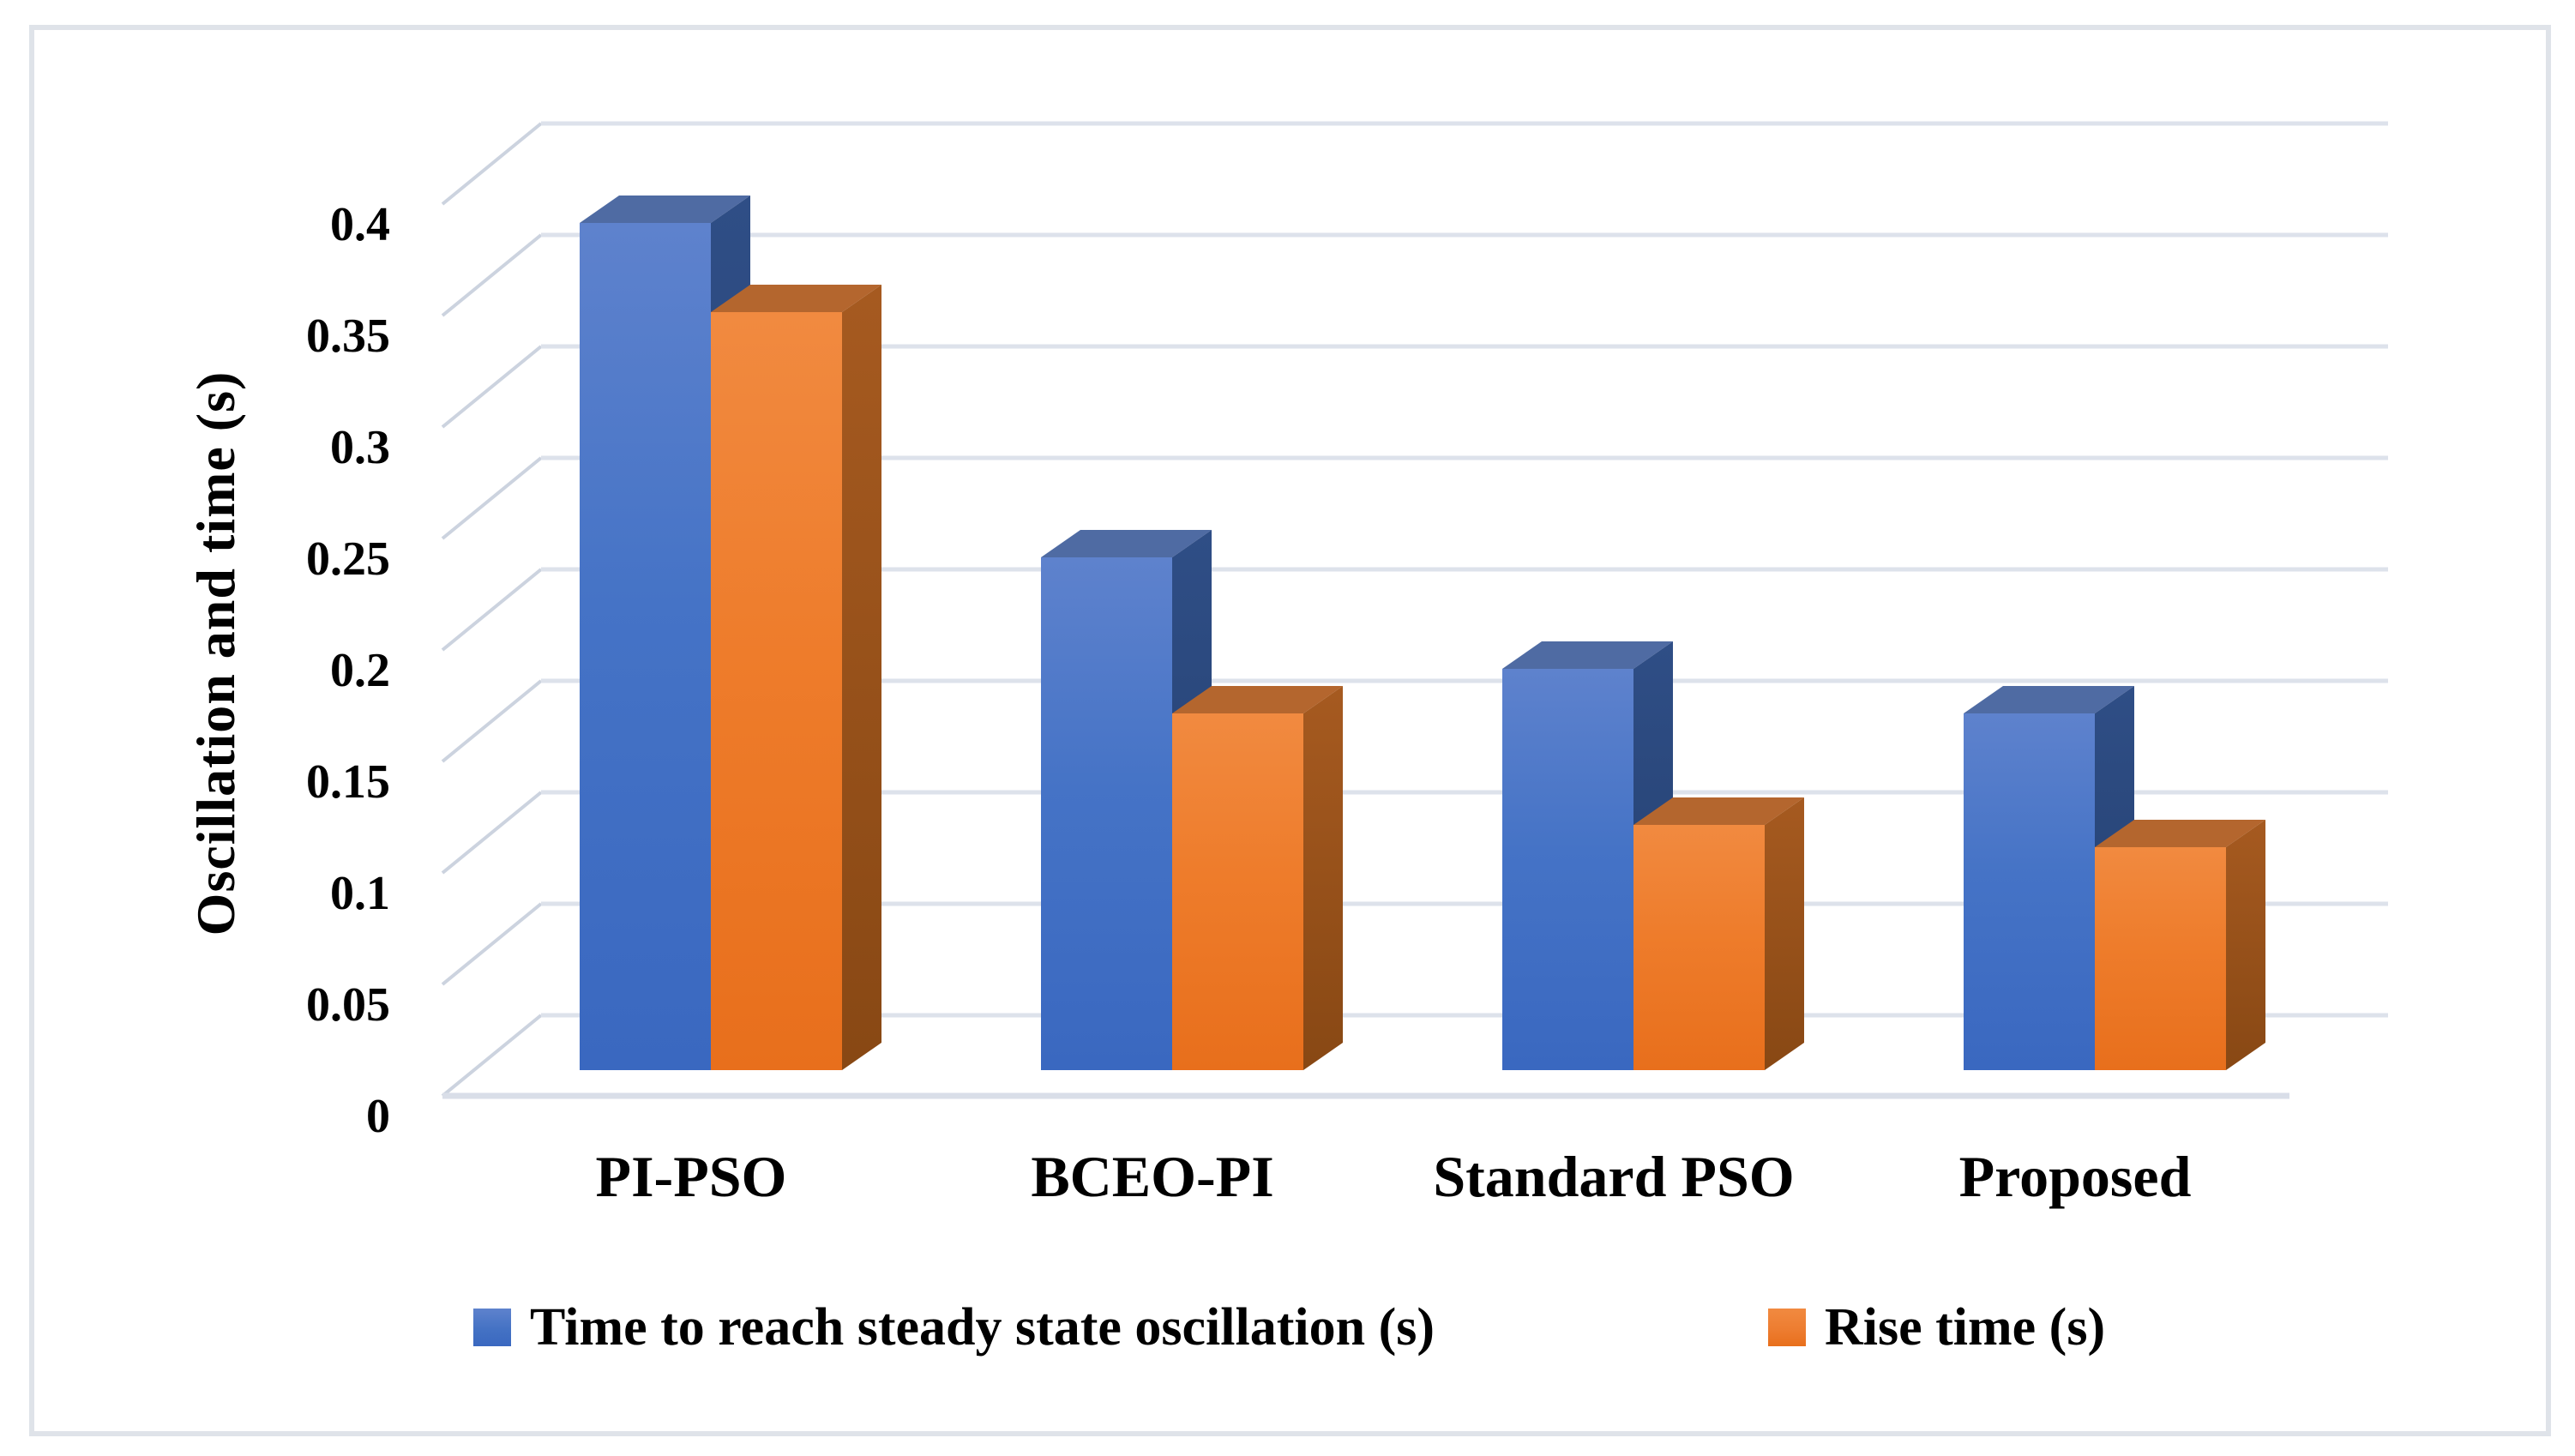  I want to click on y-tick-label-0.2: 0.2, so click(360, 670).